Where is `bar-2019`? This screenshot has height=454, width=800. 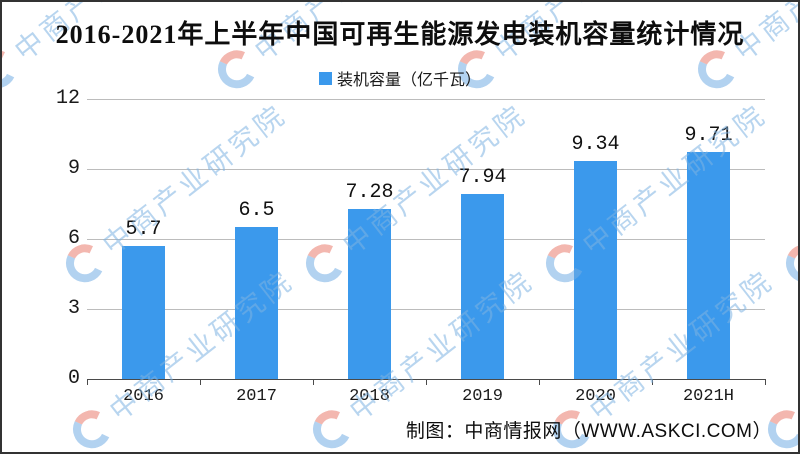
bar-2019 is located at coordinates (482, 286).